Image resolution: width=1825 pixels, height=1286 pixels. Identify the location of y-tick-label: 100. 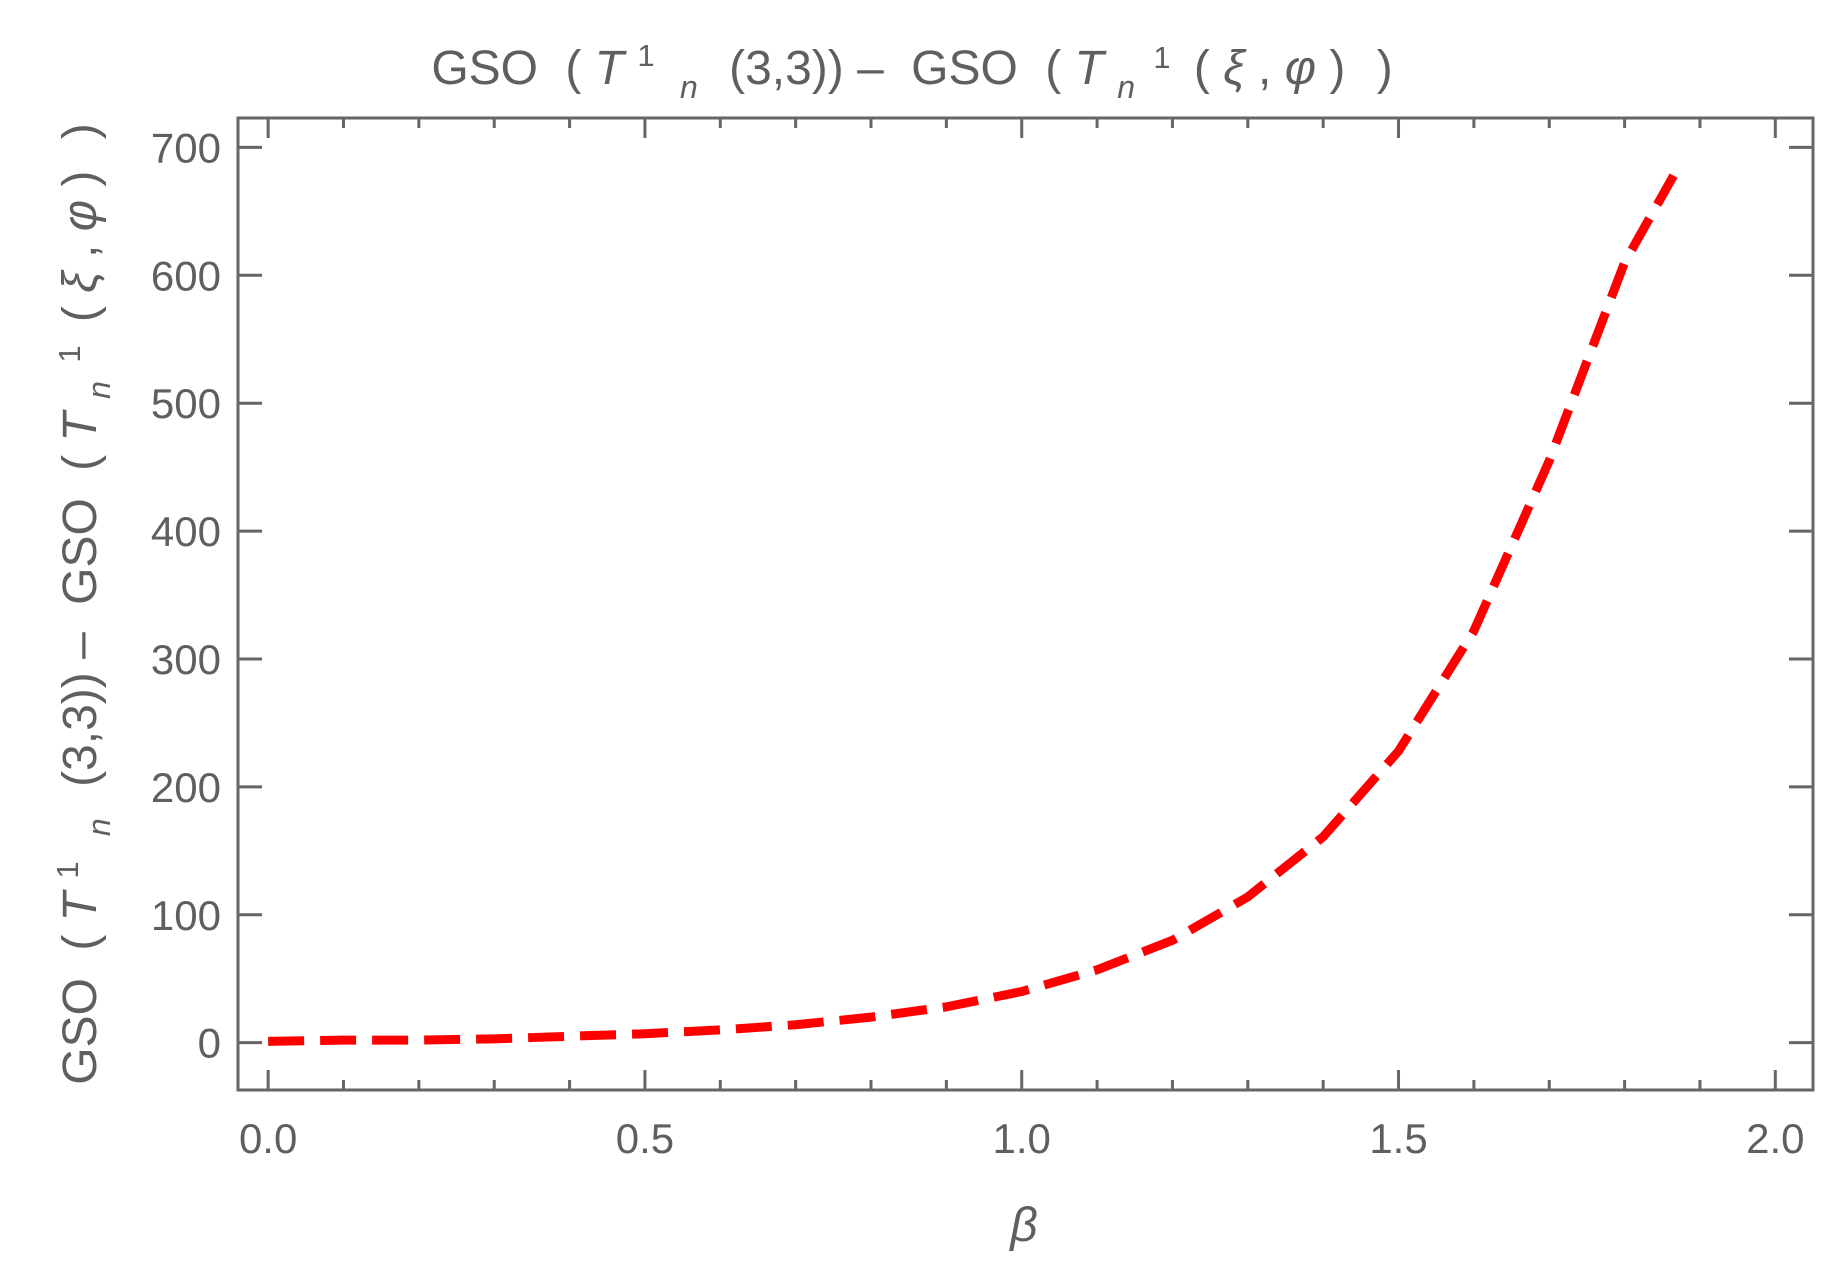
(186, 915).